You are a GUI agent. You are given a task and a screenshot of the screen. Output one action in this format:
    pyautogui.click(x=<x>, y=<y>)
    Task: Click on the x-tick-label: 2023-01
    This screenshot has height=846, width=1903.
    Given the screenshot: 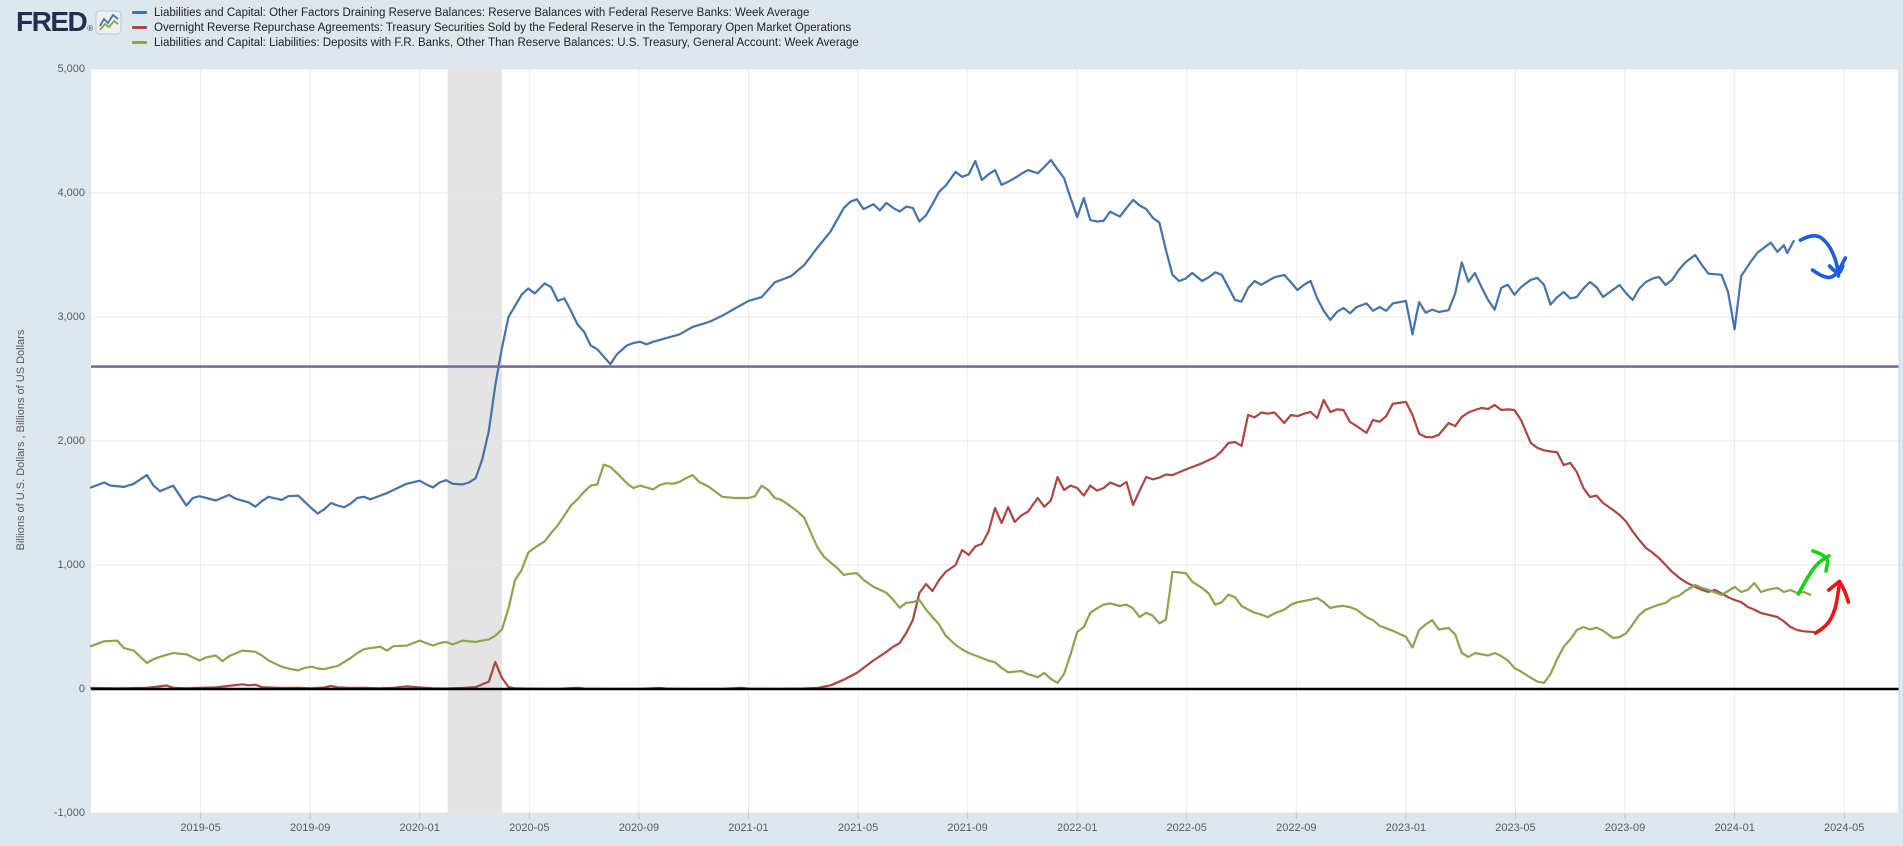 What is the action you would take?
    pyautogui.click(x=1406, y=828)
    